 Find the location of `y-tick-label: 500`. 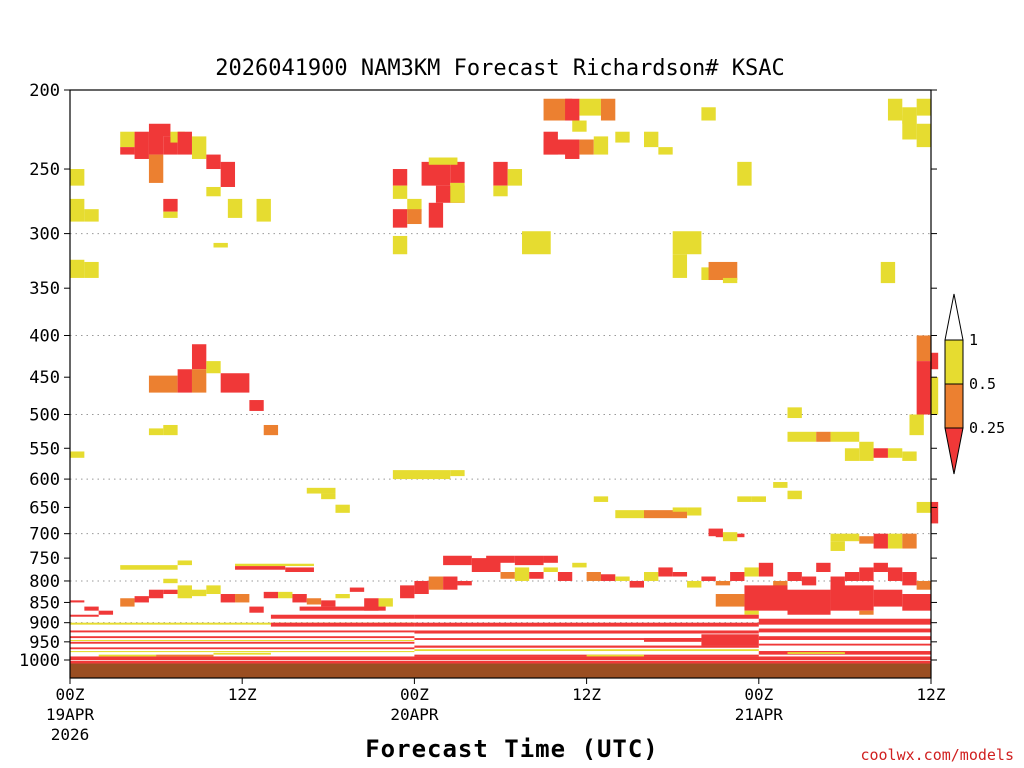

y-tick-label: 500 is located at coordinates (44, 416).